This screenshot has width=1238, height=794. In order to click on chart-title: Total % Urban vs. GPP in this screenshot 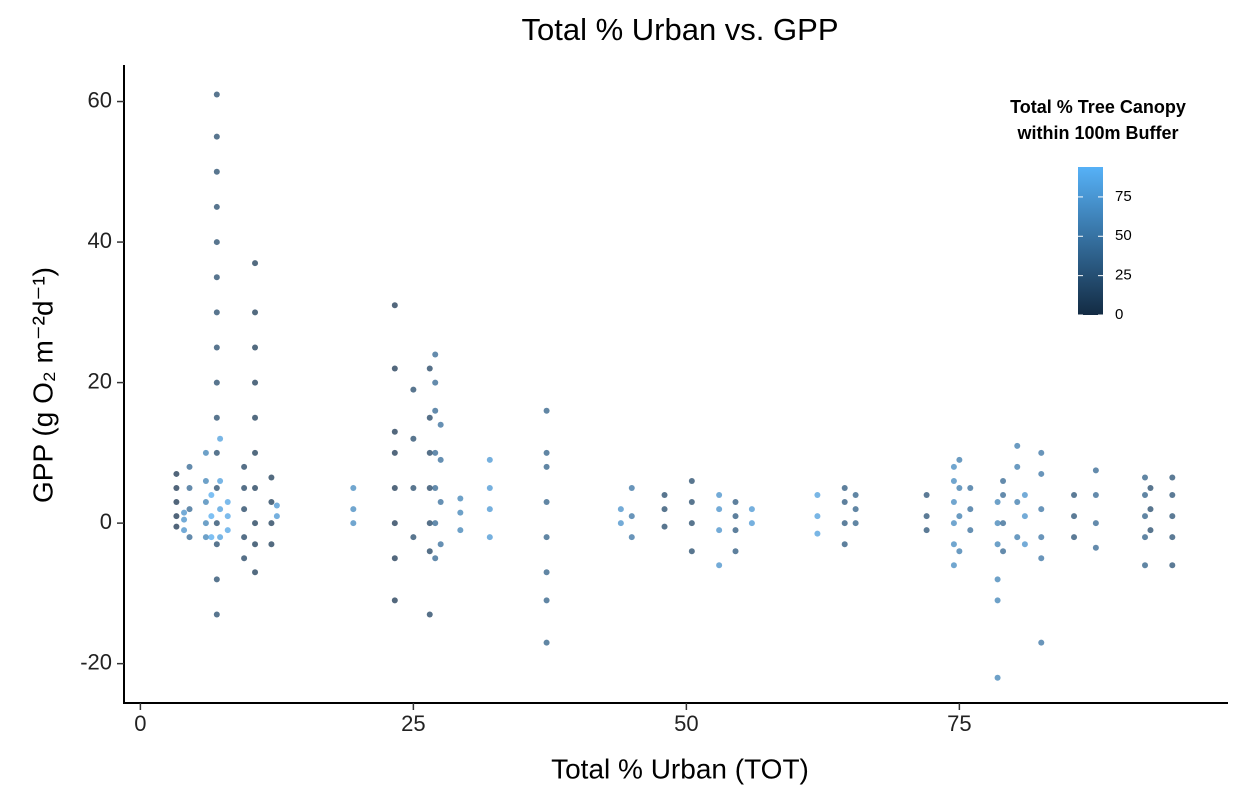, I will do `click(679, 29)`.